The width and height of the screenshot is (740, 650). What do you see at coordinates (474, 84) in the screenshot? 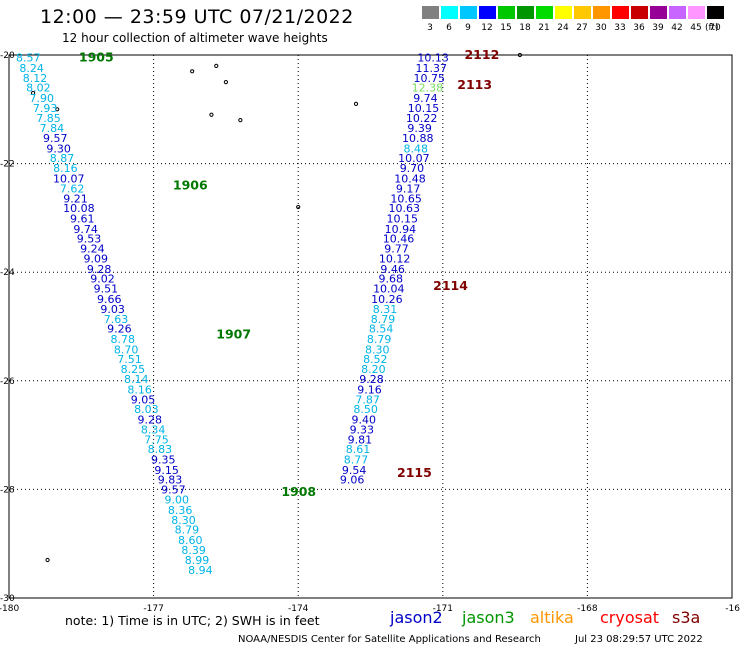
I see `pass-time-label: 2113` at bounding box center [474, 84].